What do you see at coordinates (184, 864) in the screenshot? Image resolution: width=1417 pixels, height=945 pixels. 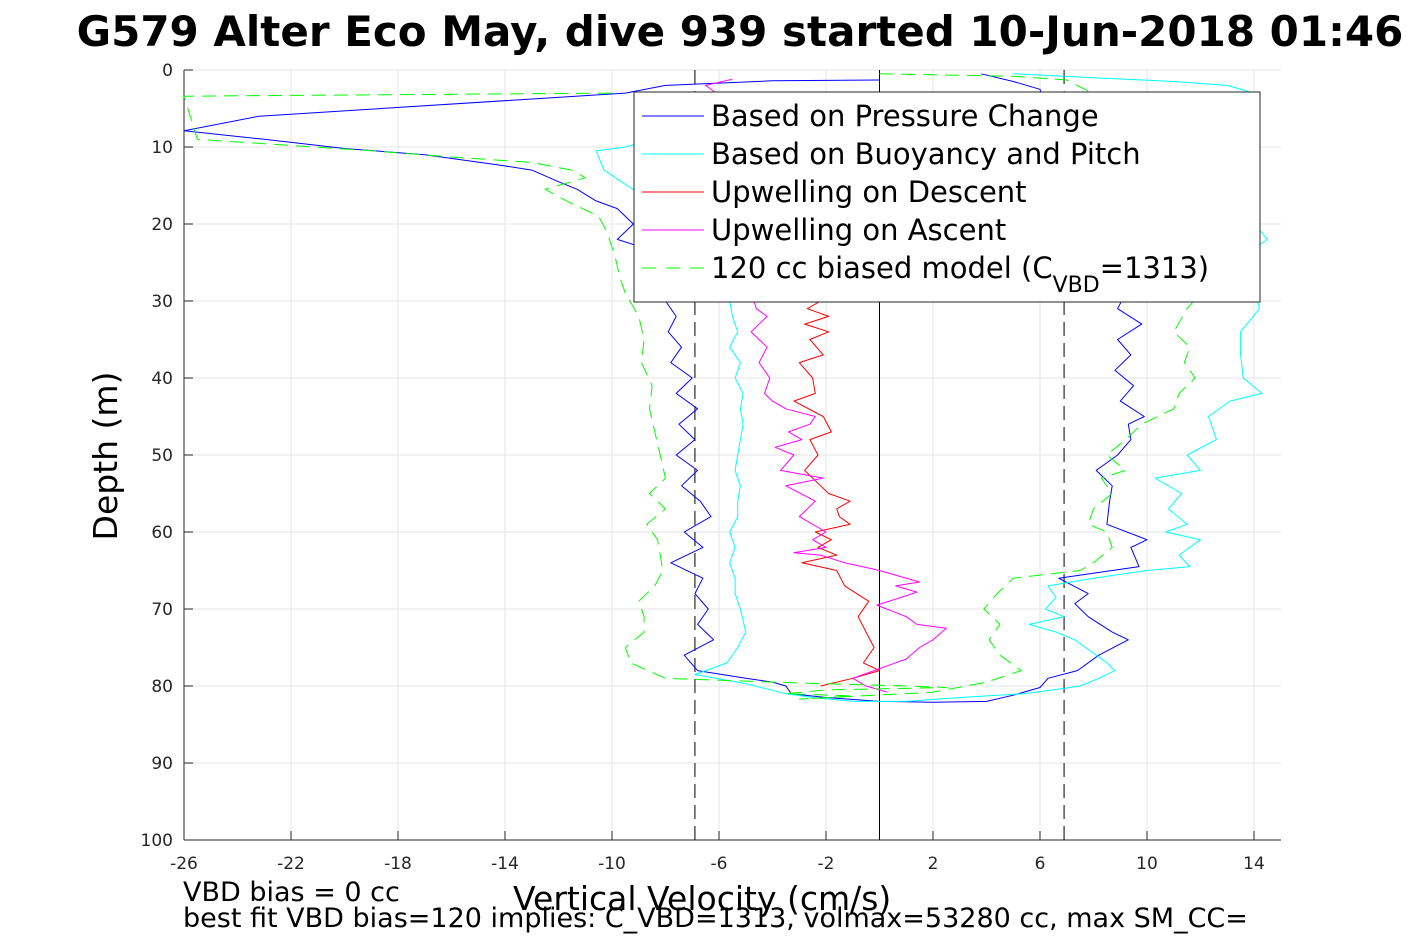 I see `x-tick-label: -26` at bounding box center [184, 864].